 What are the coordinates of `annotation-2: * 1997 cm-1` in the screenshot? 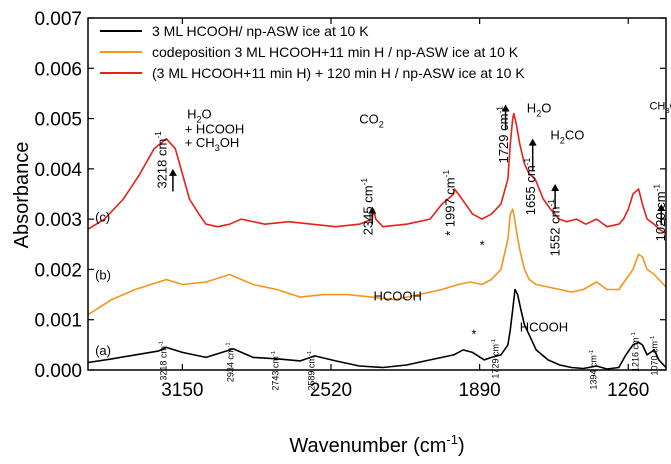 It's located at (449, 203).